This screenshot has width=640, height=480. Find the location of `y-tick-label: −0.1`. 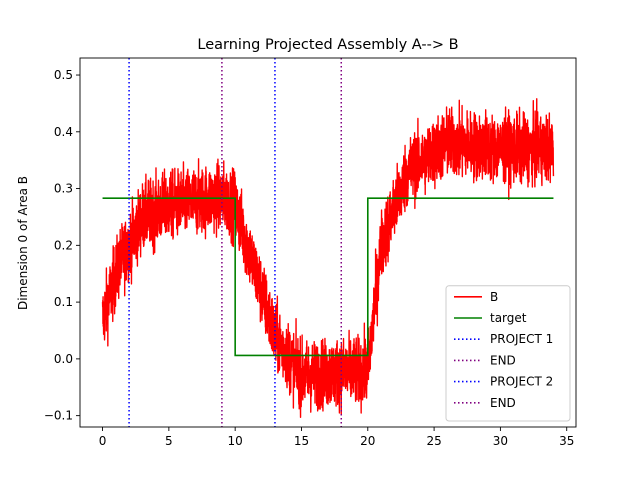

y-tick-label: −0.1 is located at coordinates (58, 416).